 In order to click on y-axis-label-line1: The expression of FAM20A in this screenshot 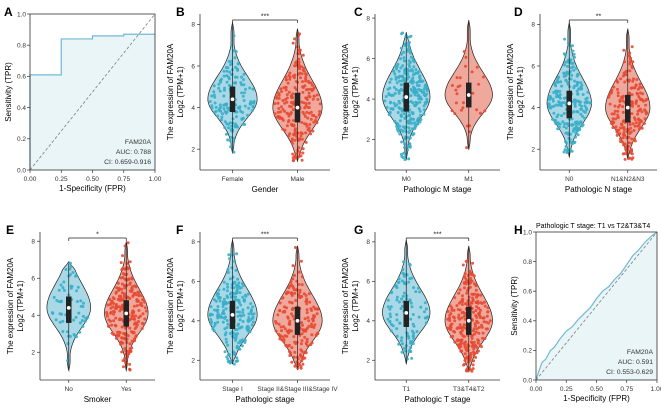, I will do `click(170, 305)`.